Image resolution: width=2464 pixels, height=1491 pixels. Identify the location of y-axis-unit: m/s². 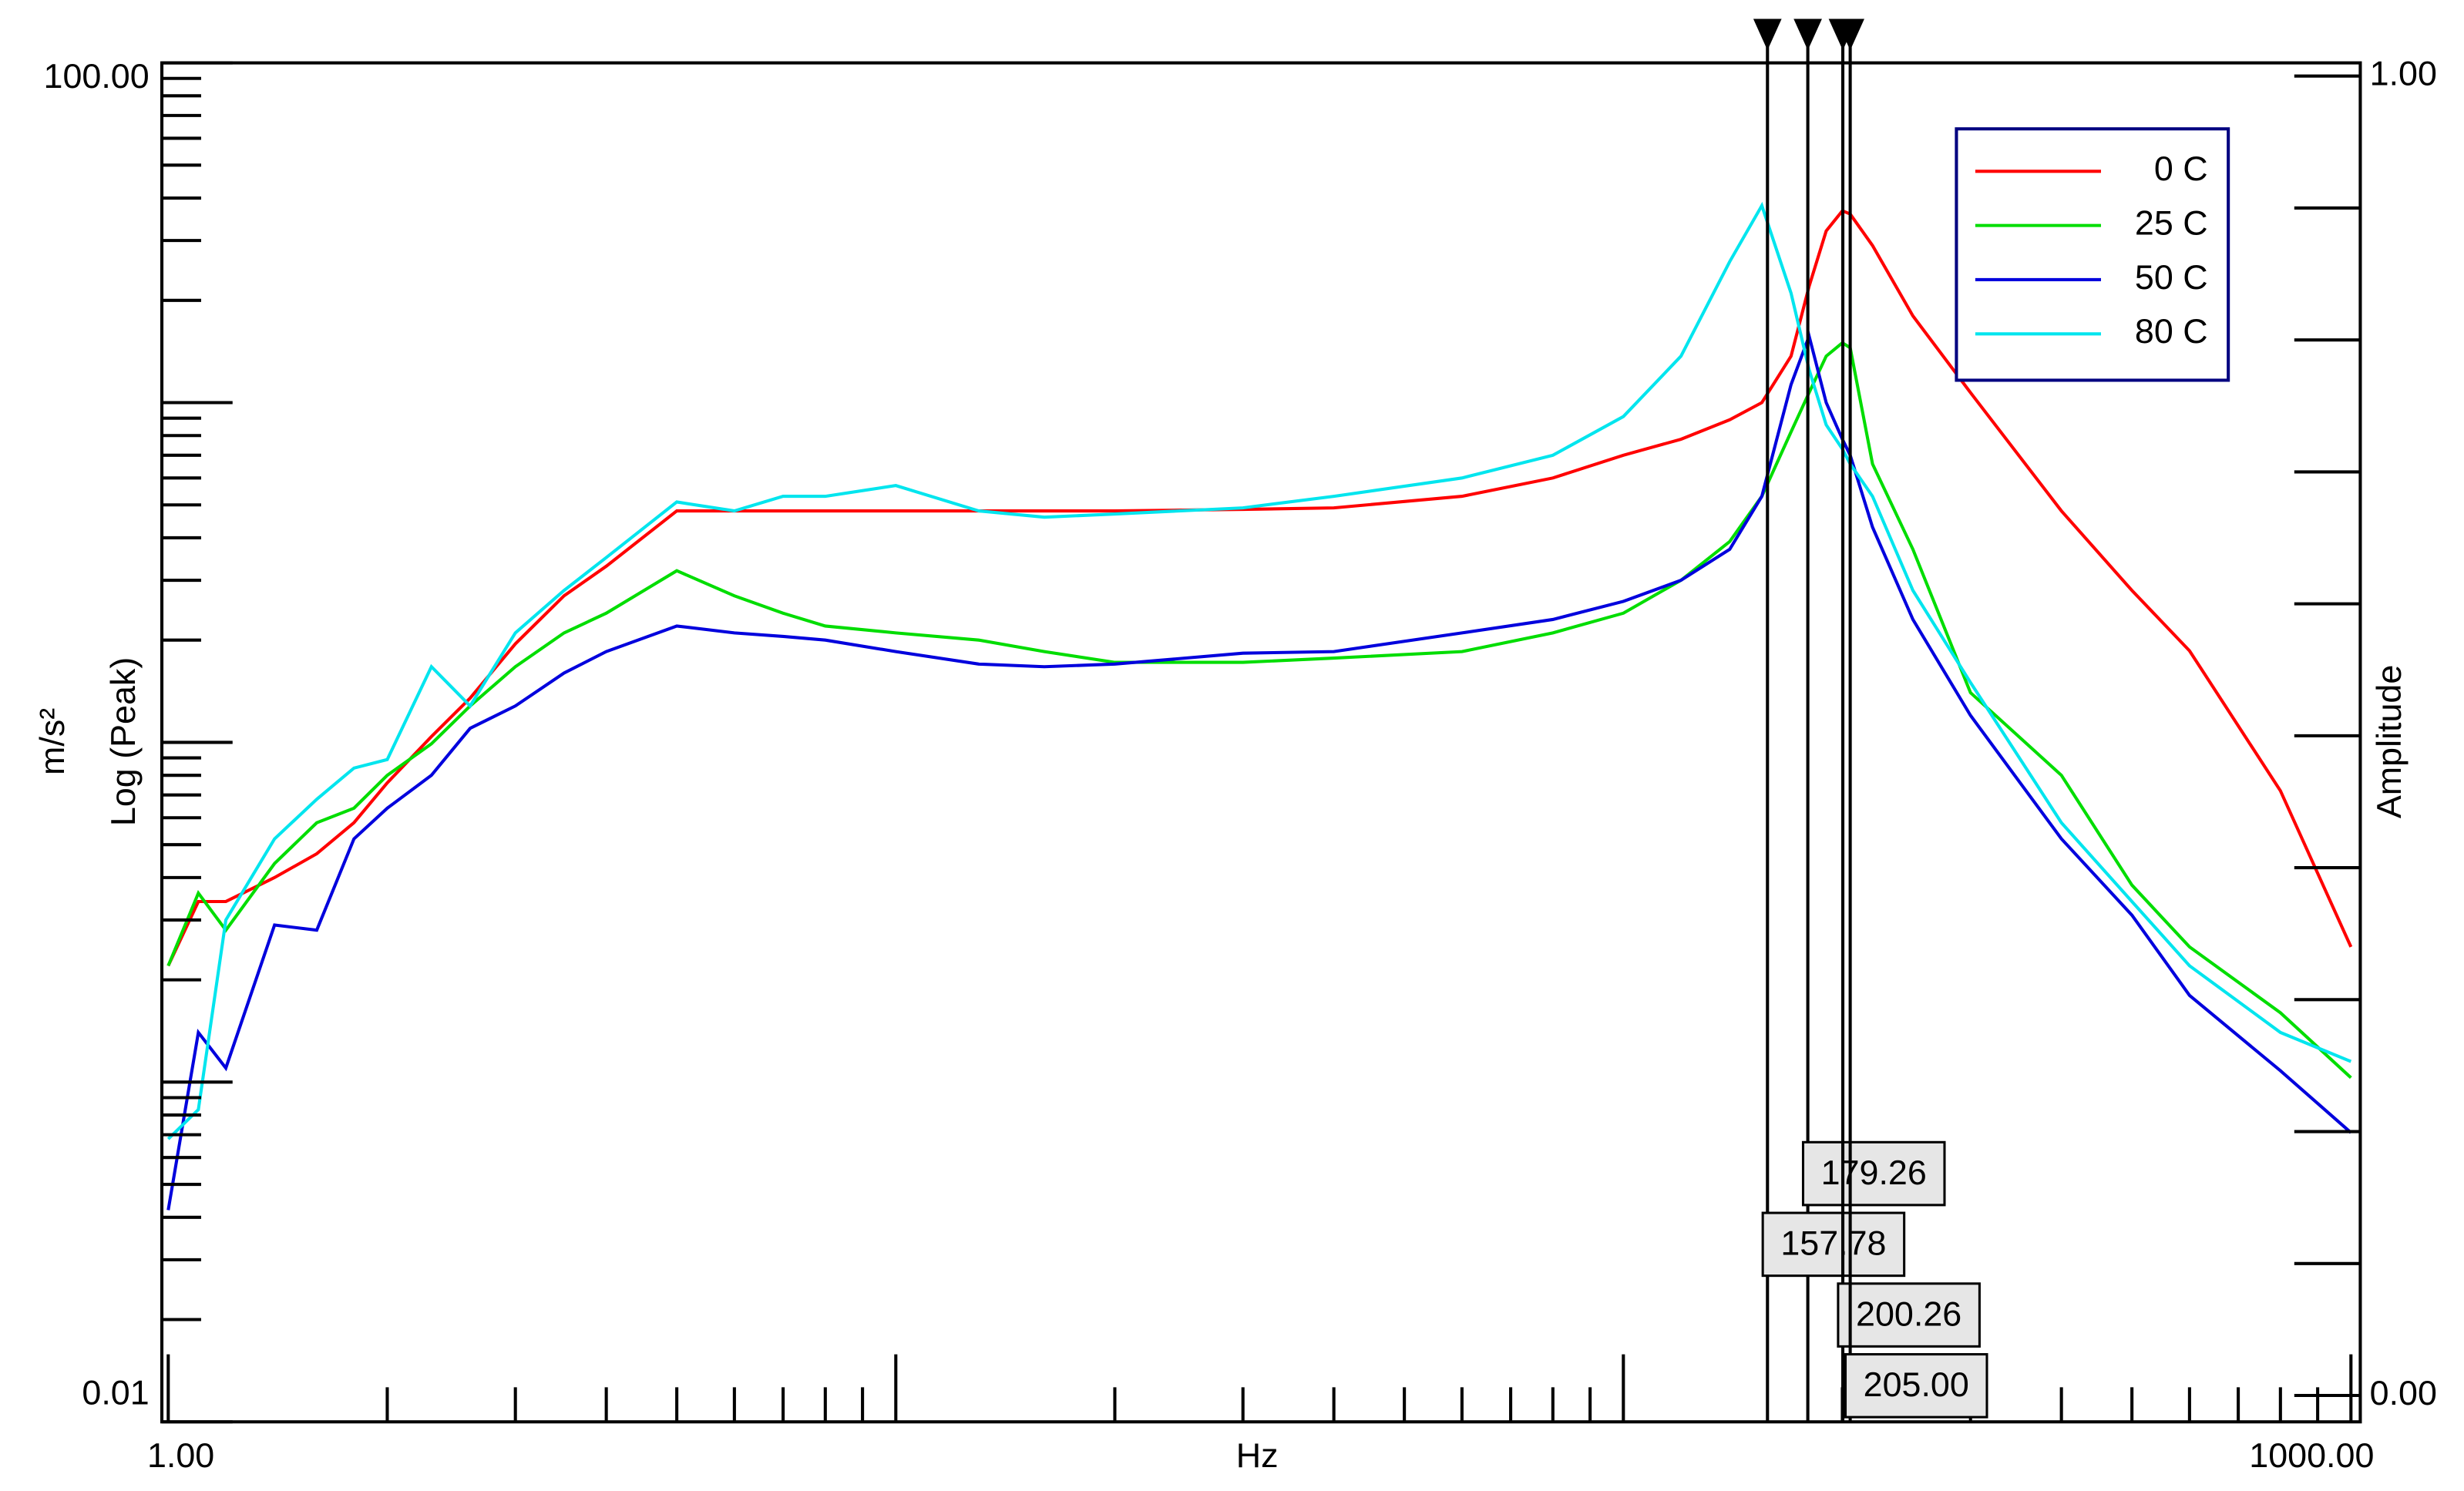
(52, 741).